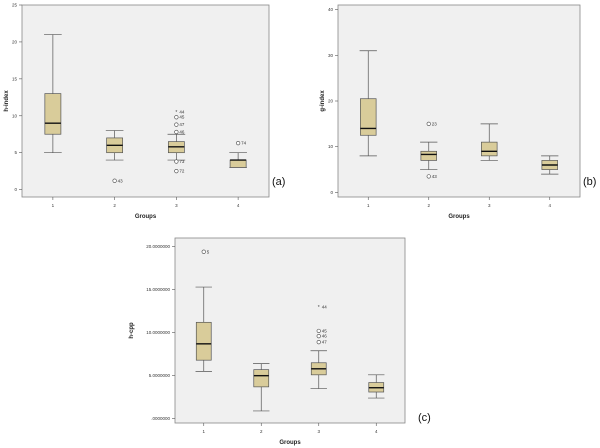 The height and width of the screenshot is (448, 600). Describe the element at coordinates (331, 9) in the screenshot. I see `y-tick-label: 40` at that location.